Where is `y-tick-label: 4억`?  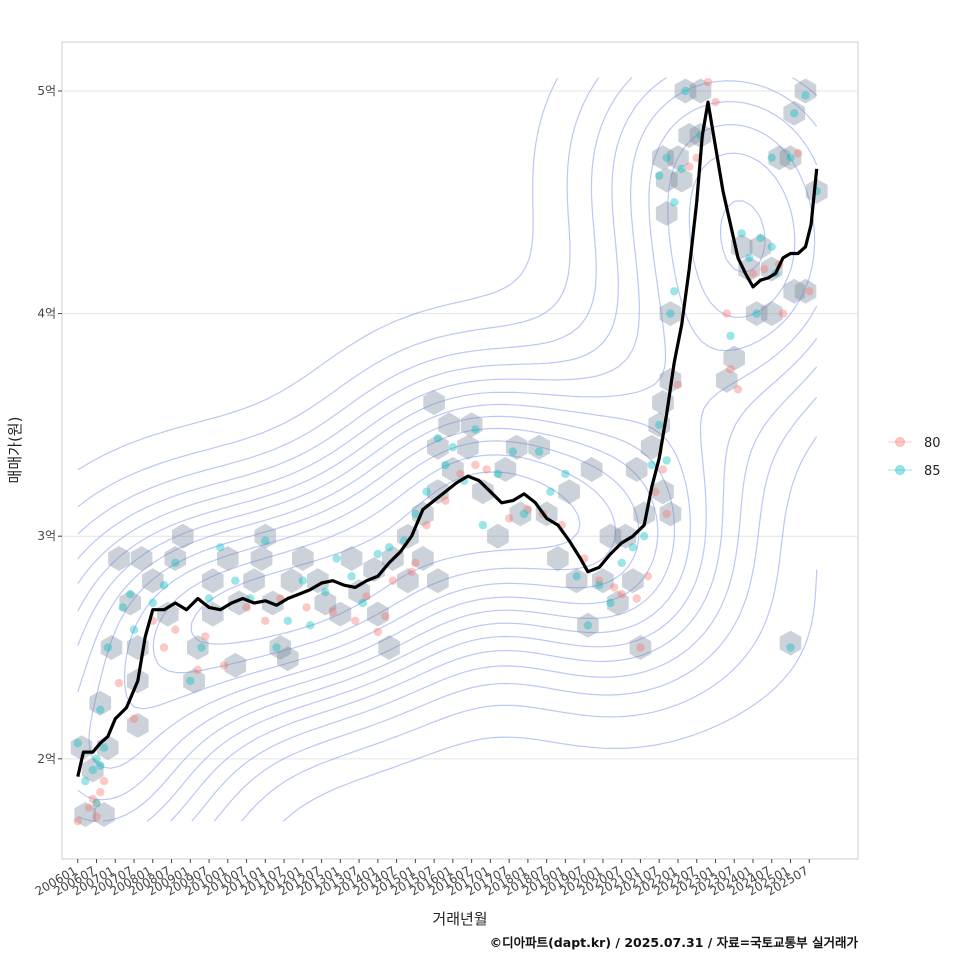 y-tick-label: 4억 is located at coordinates (46, 314).